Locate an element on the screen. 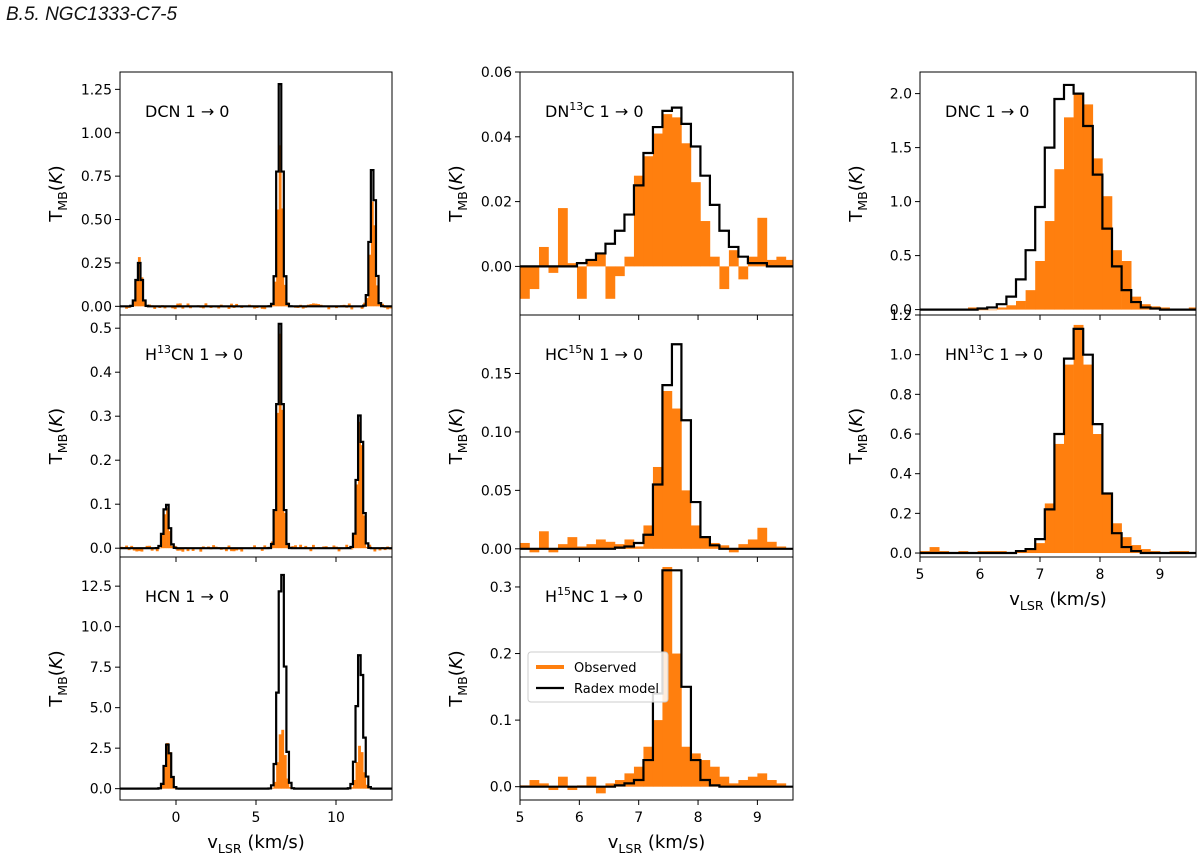 The width and height of the screenshot is (1200, 858). observed-series-hc15n is located at coordinates (656, 471).